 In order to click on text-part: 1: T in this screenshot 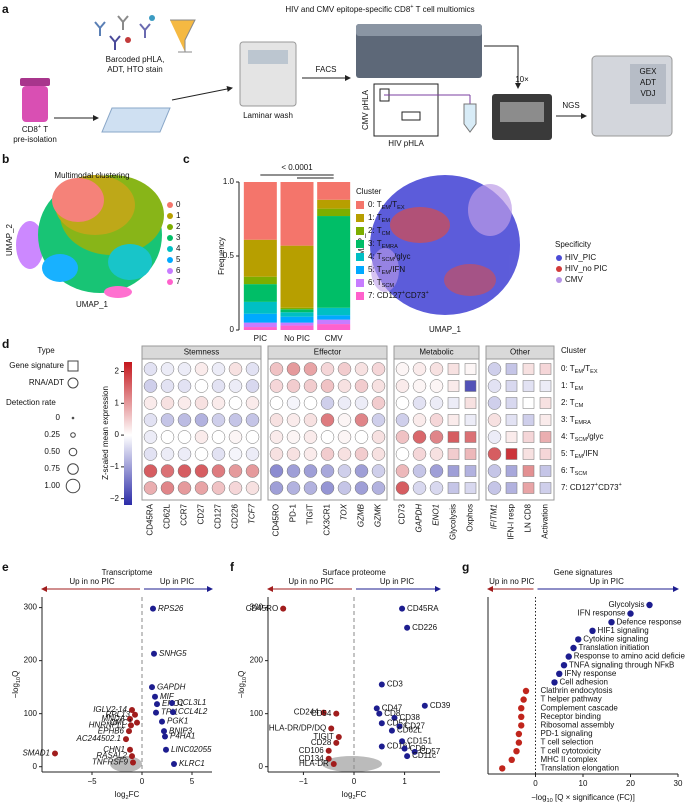, I will do `click(375, 217)`.